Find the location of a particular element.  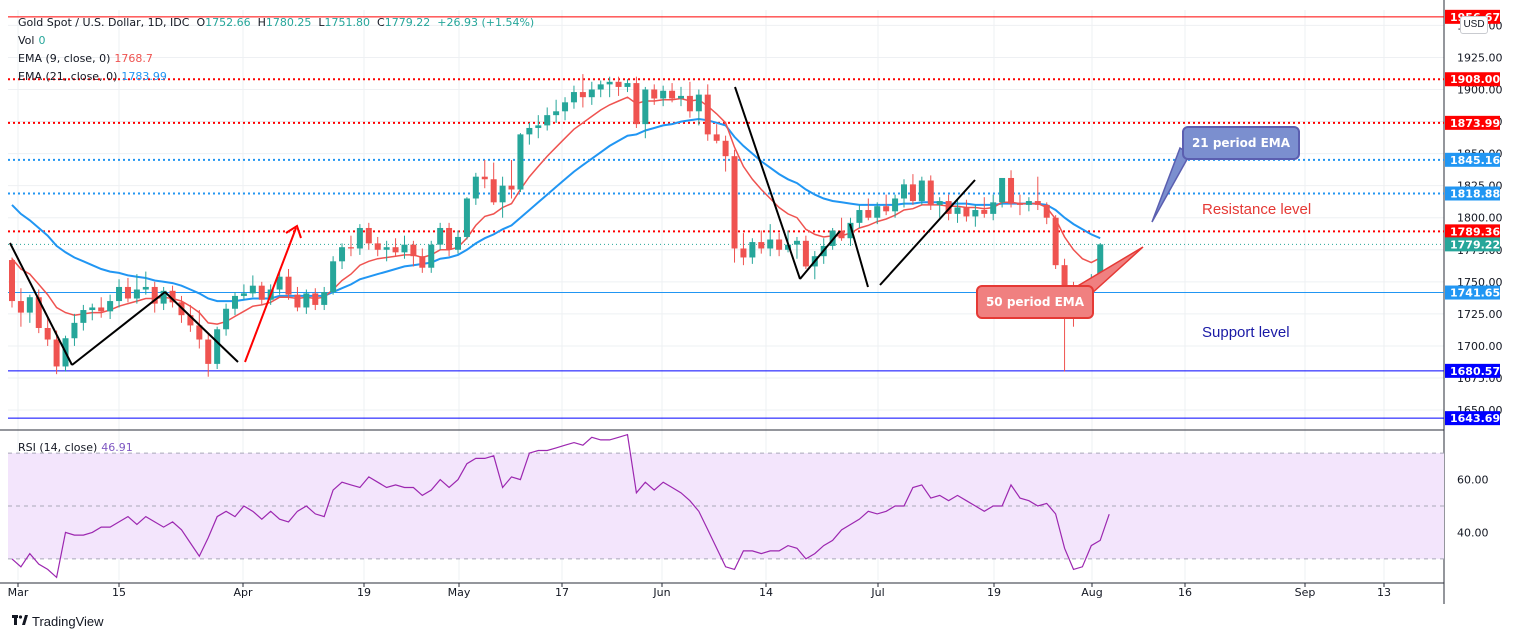

tradingview-brand: TradingView is located at coordinates (68, 621).